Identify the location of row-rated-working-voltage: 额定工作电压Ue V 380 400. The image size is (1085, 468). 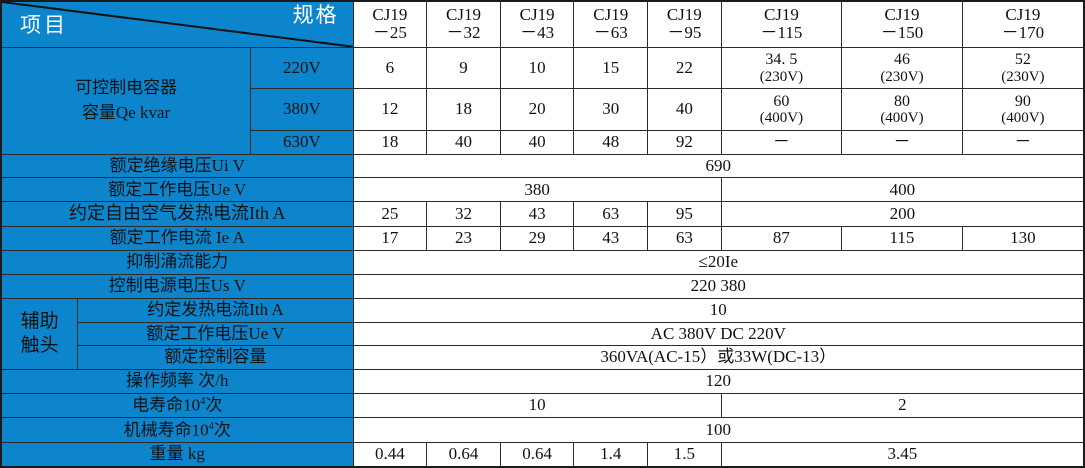
(542, 190).